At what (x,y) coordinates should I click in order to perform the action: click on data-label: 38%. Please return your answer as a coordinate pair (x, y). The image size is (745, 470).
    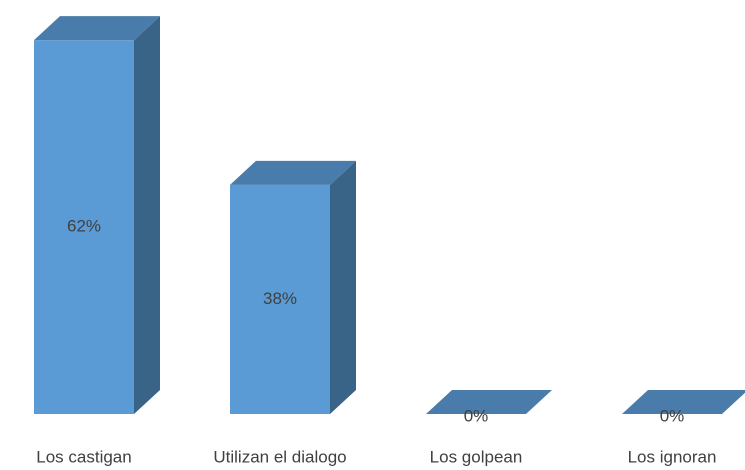
    Looking at the image, I should click on (280, 298).